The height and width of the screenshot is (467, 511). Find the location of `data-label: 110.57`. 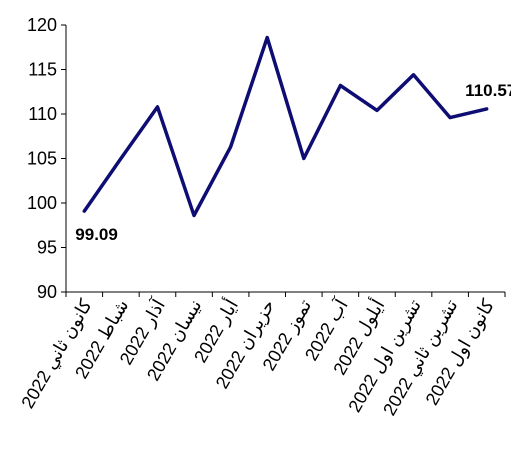

data-label: 110.57 is located at coordinates (488, 90).